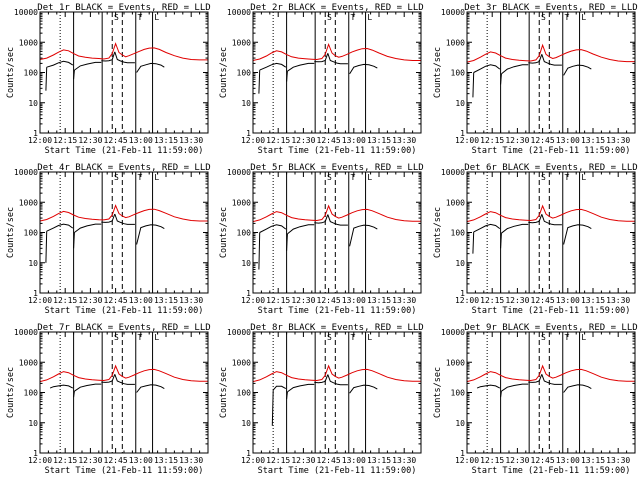  What do you see at coordinates (336, 328) in the screenshot?
I see `panel-title: Det 8r BLACK = Events, RED = LLD` at bounding box center [336, 328].